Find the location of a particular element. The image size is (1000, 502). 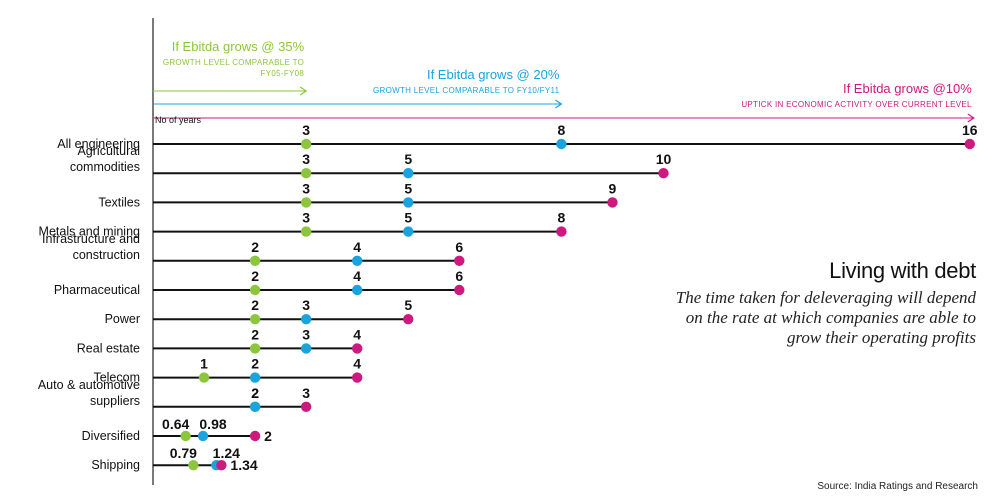

category-label: construction is located at coordinates (106, 255).